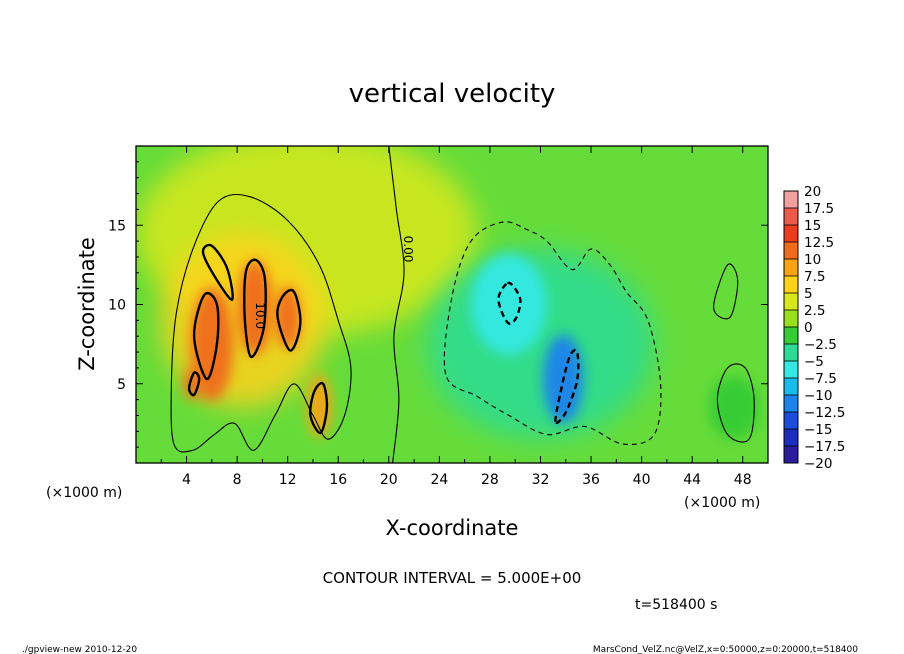 The height and width of the screenshot is (654, 904). What do you see at coordinates (260, 315) in the screenshot?
I see `contour-label-2: 10.0` at bounding box center [260, 315].